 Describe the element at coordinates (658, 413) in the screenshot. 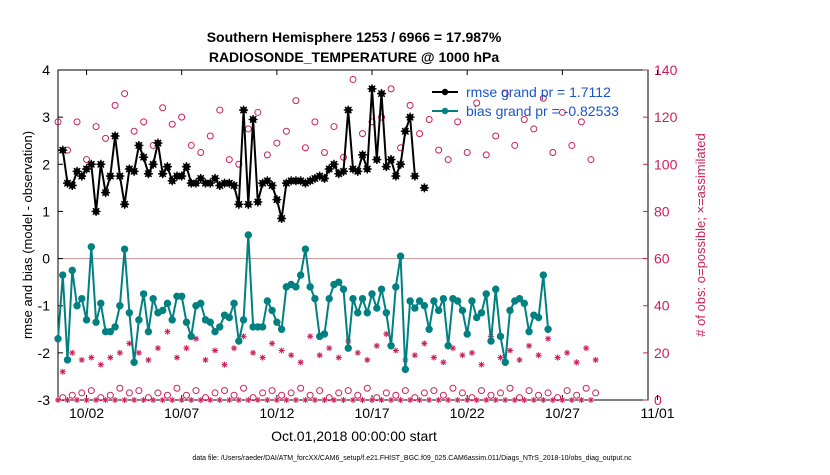

I see `x-tick-label: 11/01` at that location.